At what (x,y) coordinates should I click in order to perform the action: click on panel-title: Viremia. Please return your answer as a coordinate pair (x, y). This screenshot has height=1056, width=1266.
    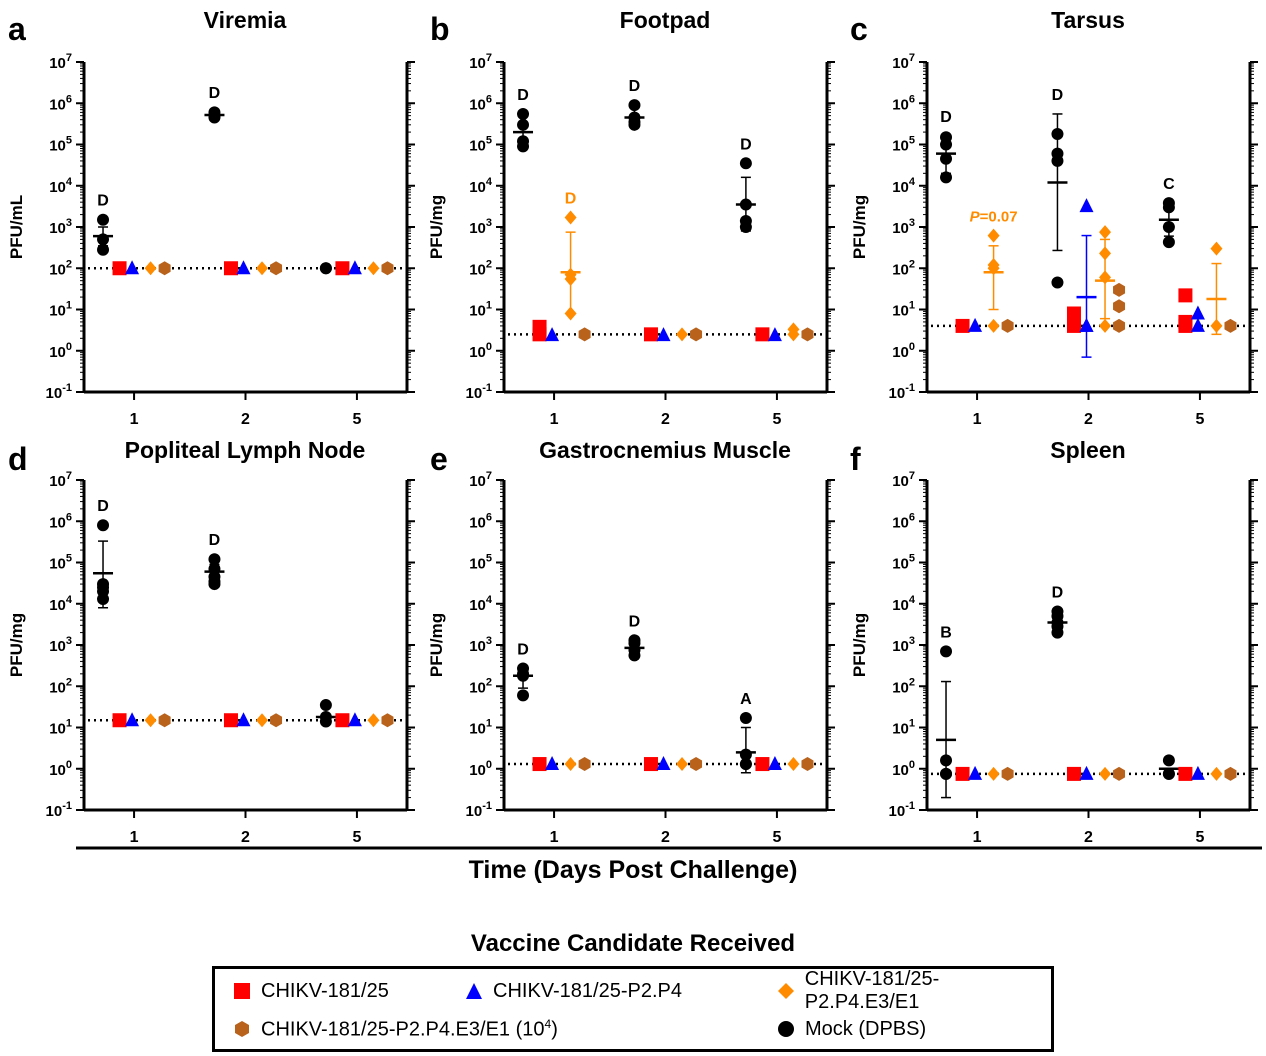
    Looking at the image, I should click on (245, 20).